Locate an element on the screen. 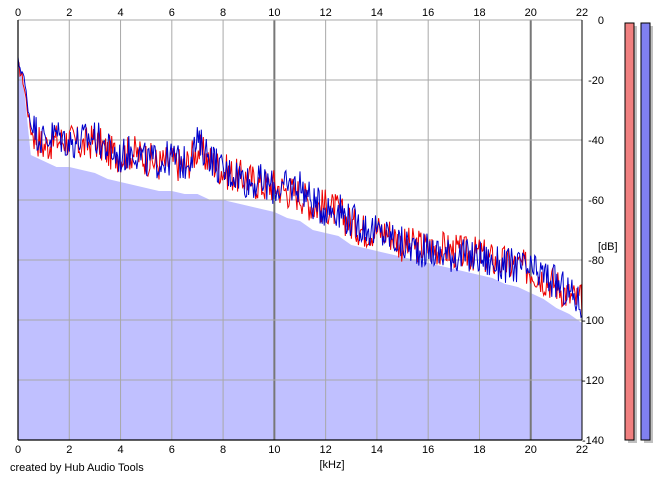  x-tick-label-top: 6 is located at coordinates (172, 13).